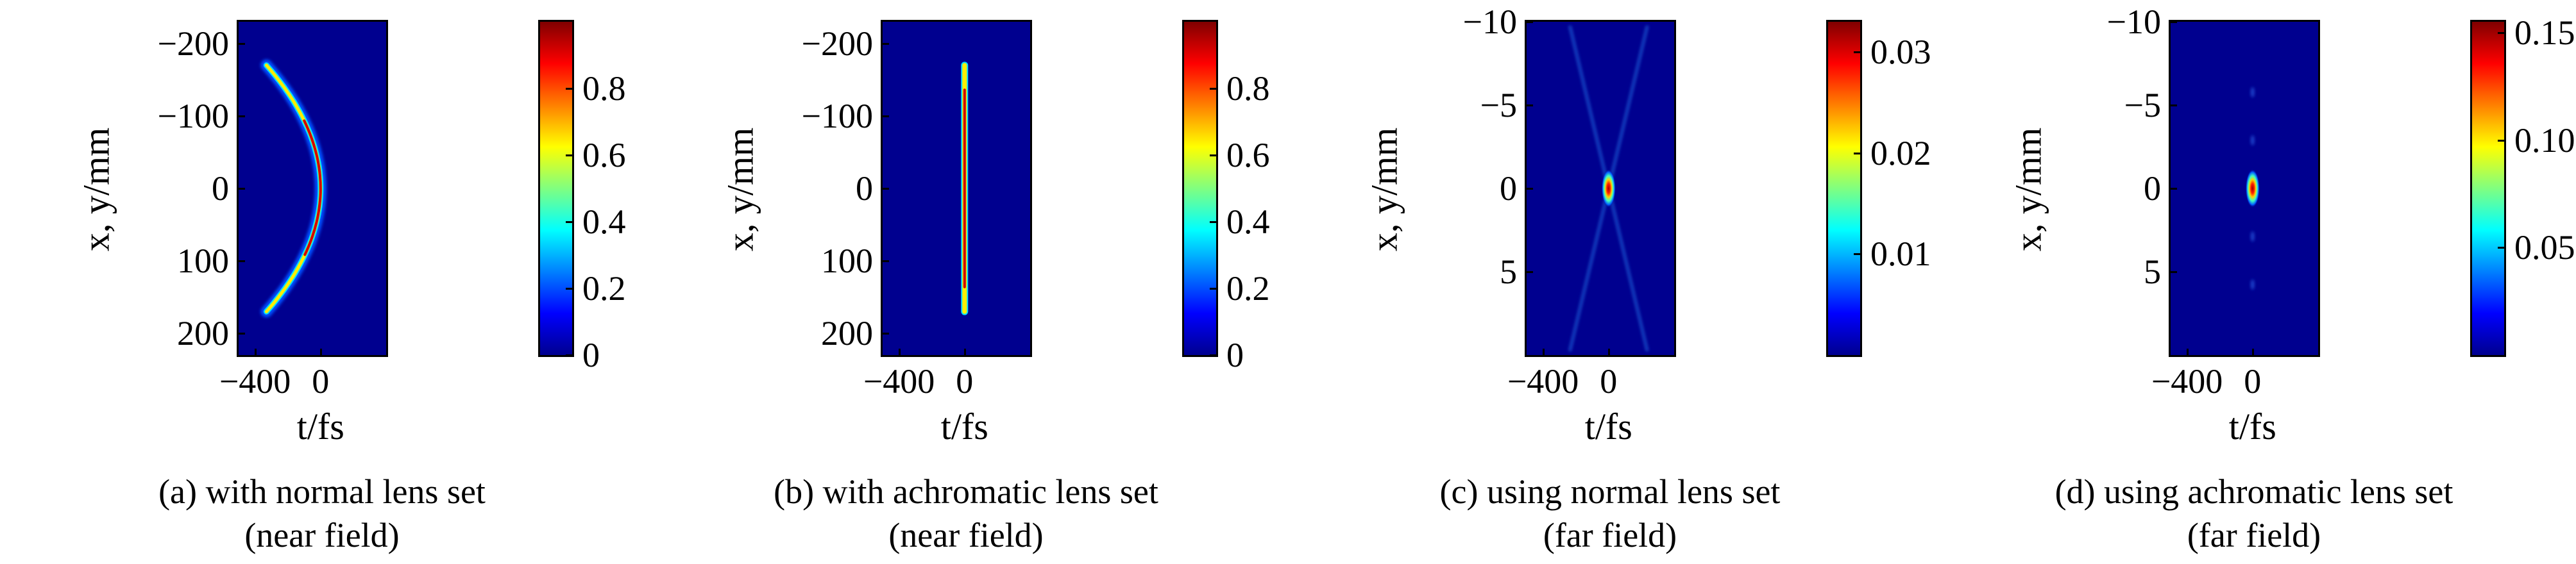  Describe the element at coordinates (1900, 52) in the screenshot. I see `colorbar-tick-label: 0.03` at that location.